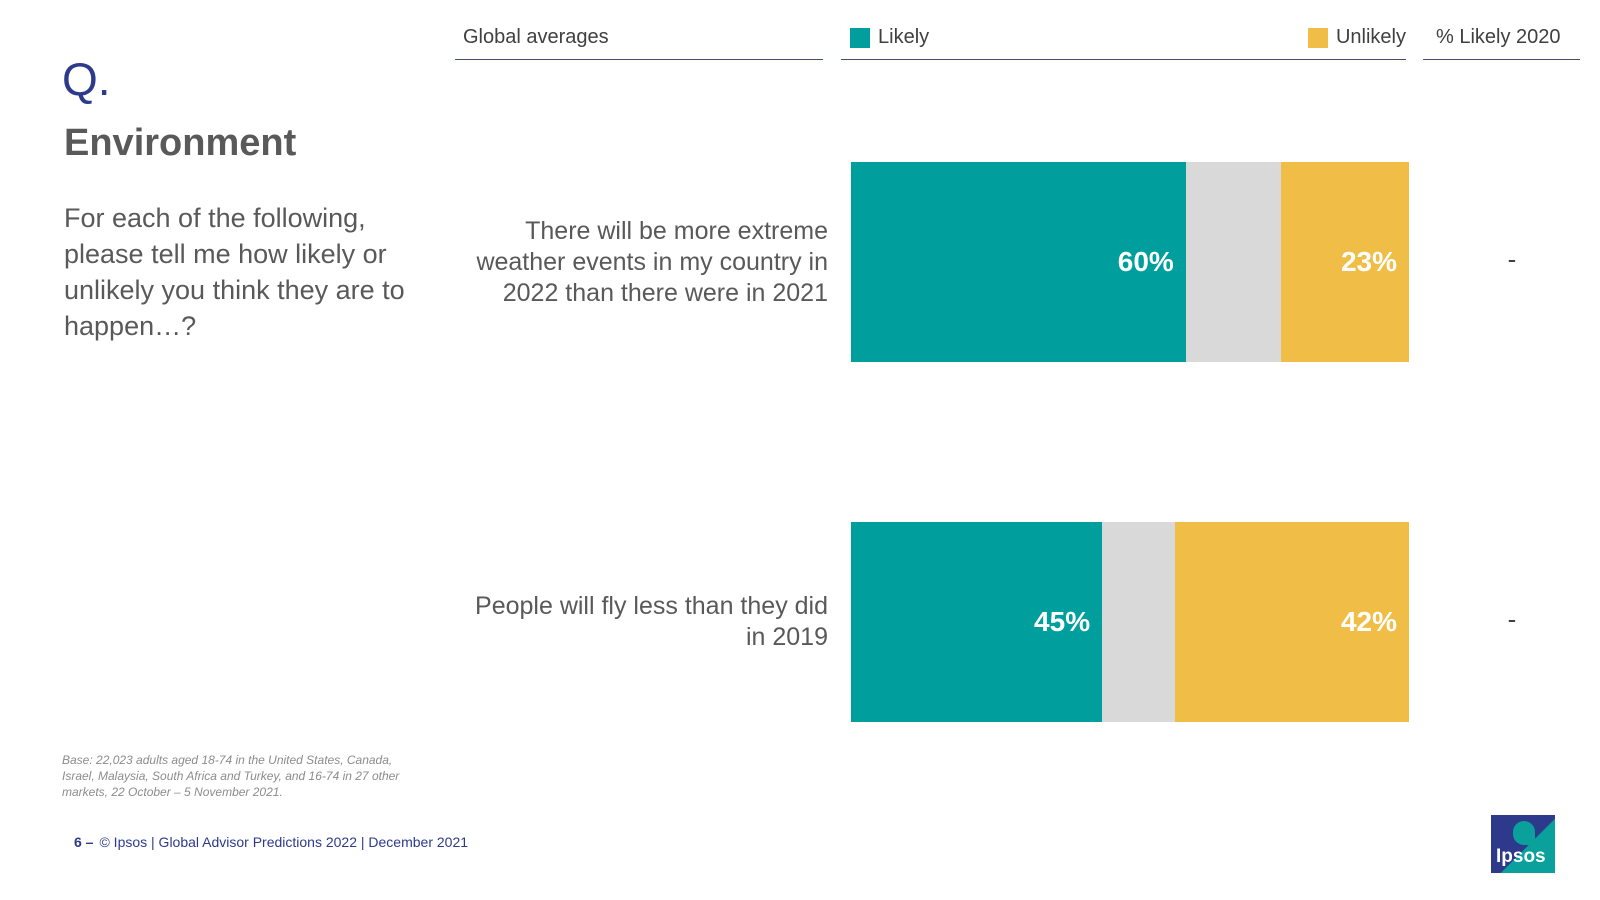 This screenshot has width=1600, height=900. I want to click on legend-swatch-likely, so click(860, 37).